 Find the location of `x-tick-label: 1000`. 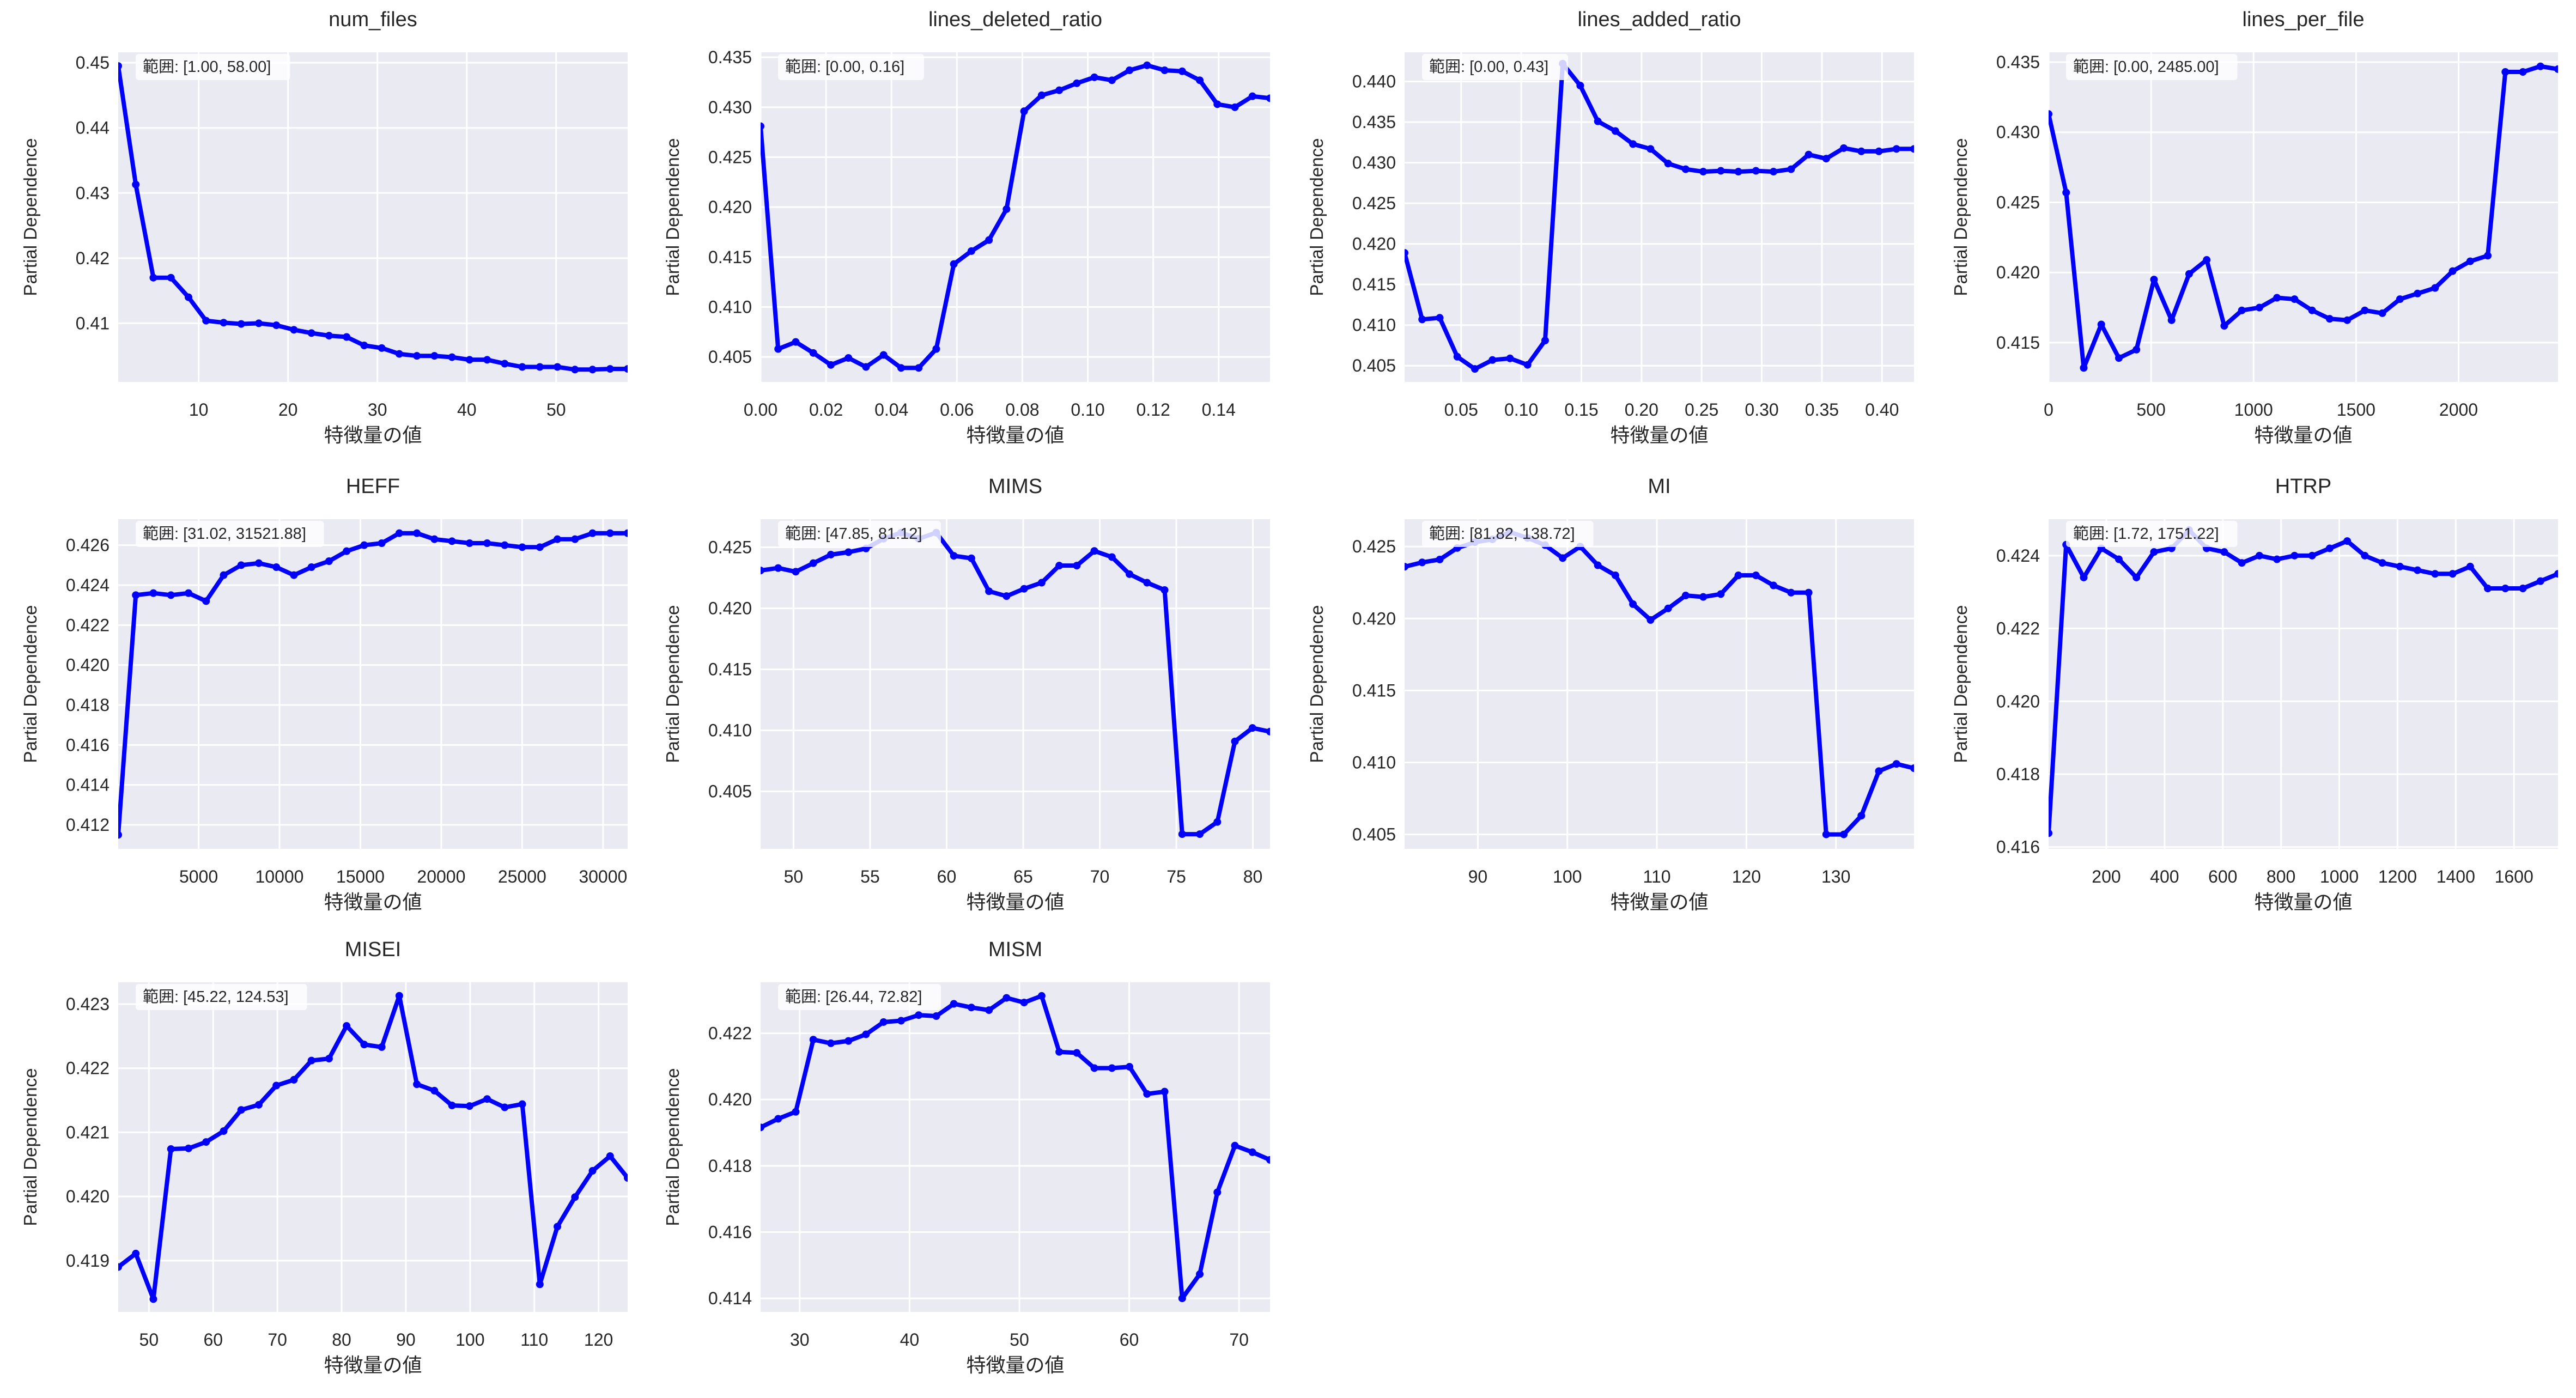

x-tick-label: 1000 is located at coordinates (2253, 410).